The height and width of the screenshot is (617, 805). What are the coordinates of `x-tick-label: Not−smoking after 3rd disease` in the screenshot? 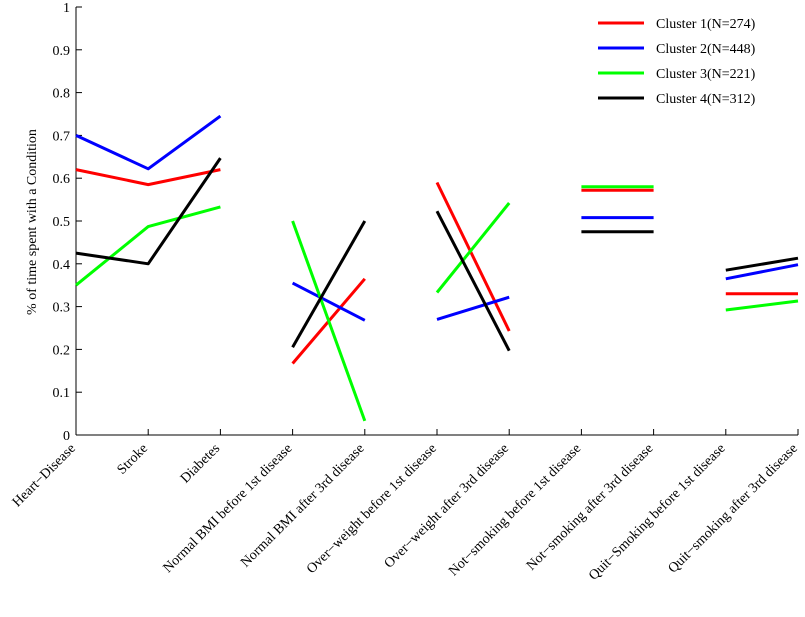 It's located at (590, 507).